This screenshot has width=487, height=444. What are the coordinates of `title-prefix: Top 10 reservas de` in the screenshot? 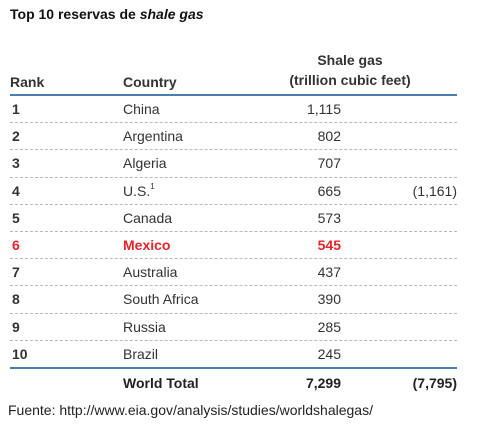 It's located at (75, 14).